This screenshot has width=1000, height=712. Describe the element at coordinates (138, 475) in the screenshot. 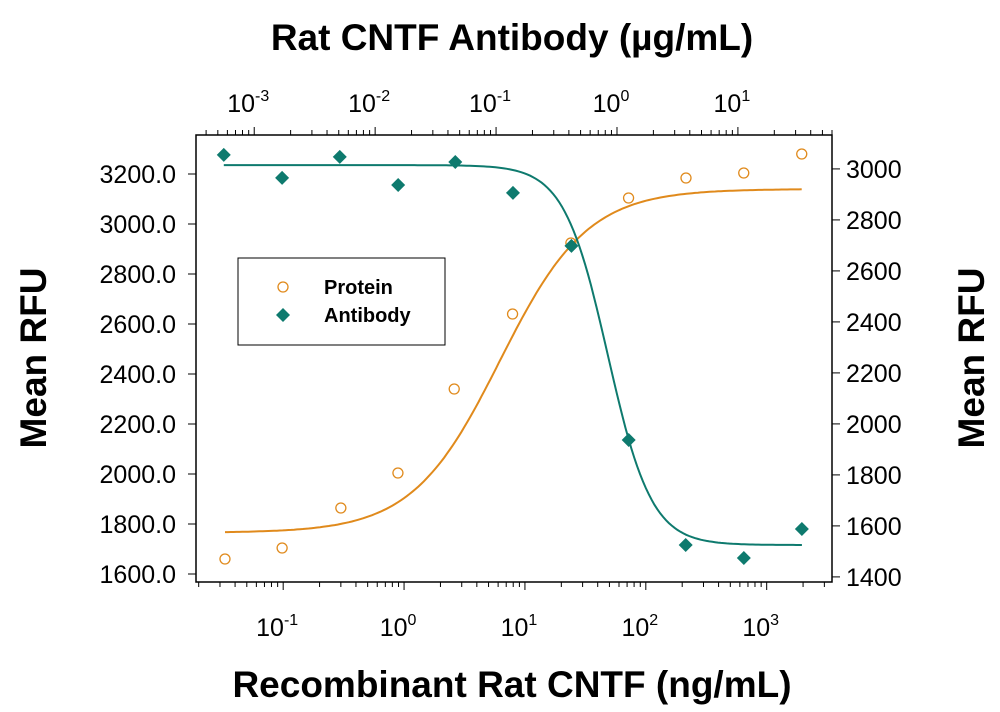

I see `y-axis-tick-label: 2000.0` at that location.